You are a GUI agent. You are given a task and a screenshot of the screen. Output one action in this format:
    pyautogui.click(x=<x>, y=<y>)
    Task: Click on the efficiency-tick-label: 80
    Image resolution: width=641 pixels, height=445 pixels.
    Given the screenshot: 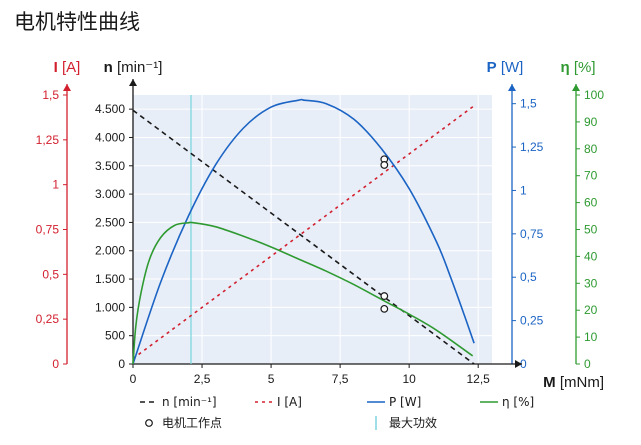 What is the action you would take?
    pyautogui.click(x=591, y=149)
    